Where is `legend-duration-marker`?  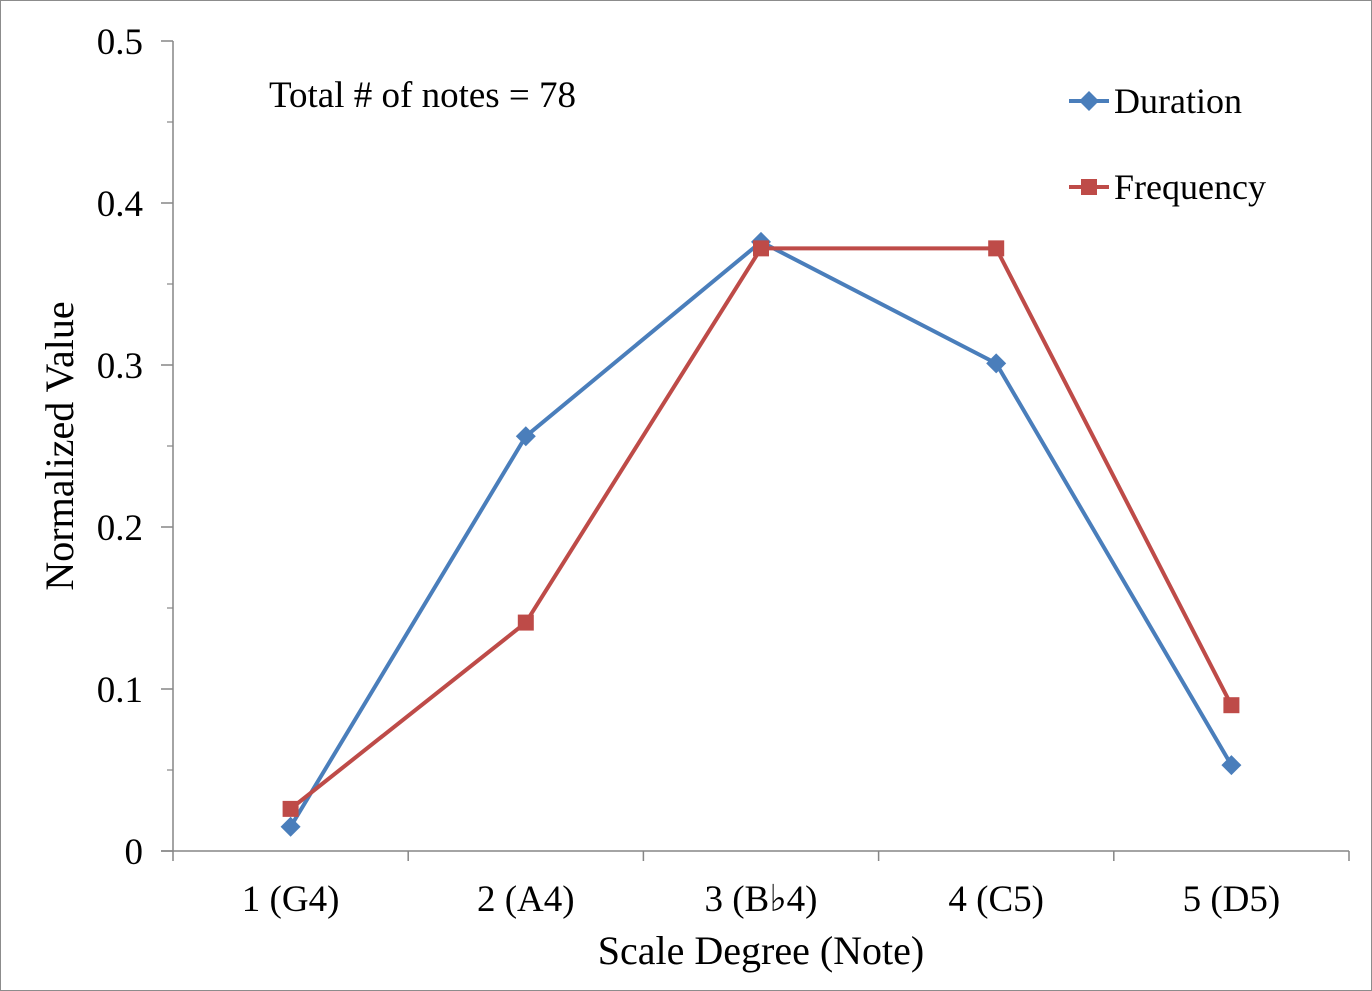
legend-duration-marker is located at coordinates (1089, 101).